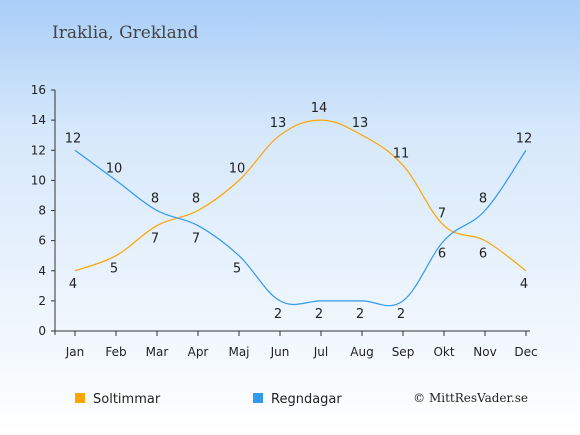 The height and width of the screenshot is (435, 580). I want to click on y-tick-label: 4, so click(42, 271).